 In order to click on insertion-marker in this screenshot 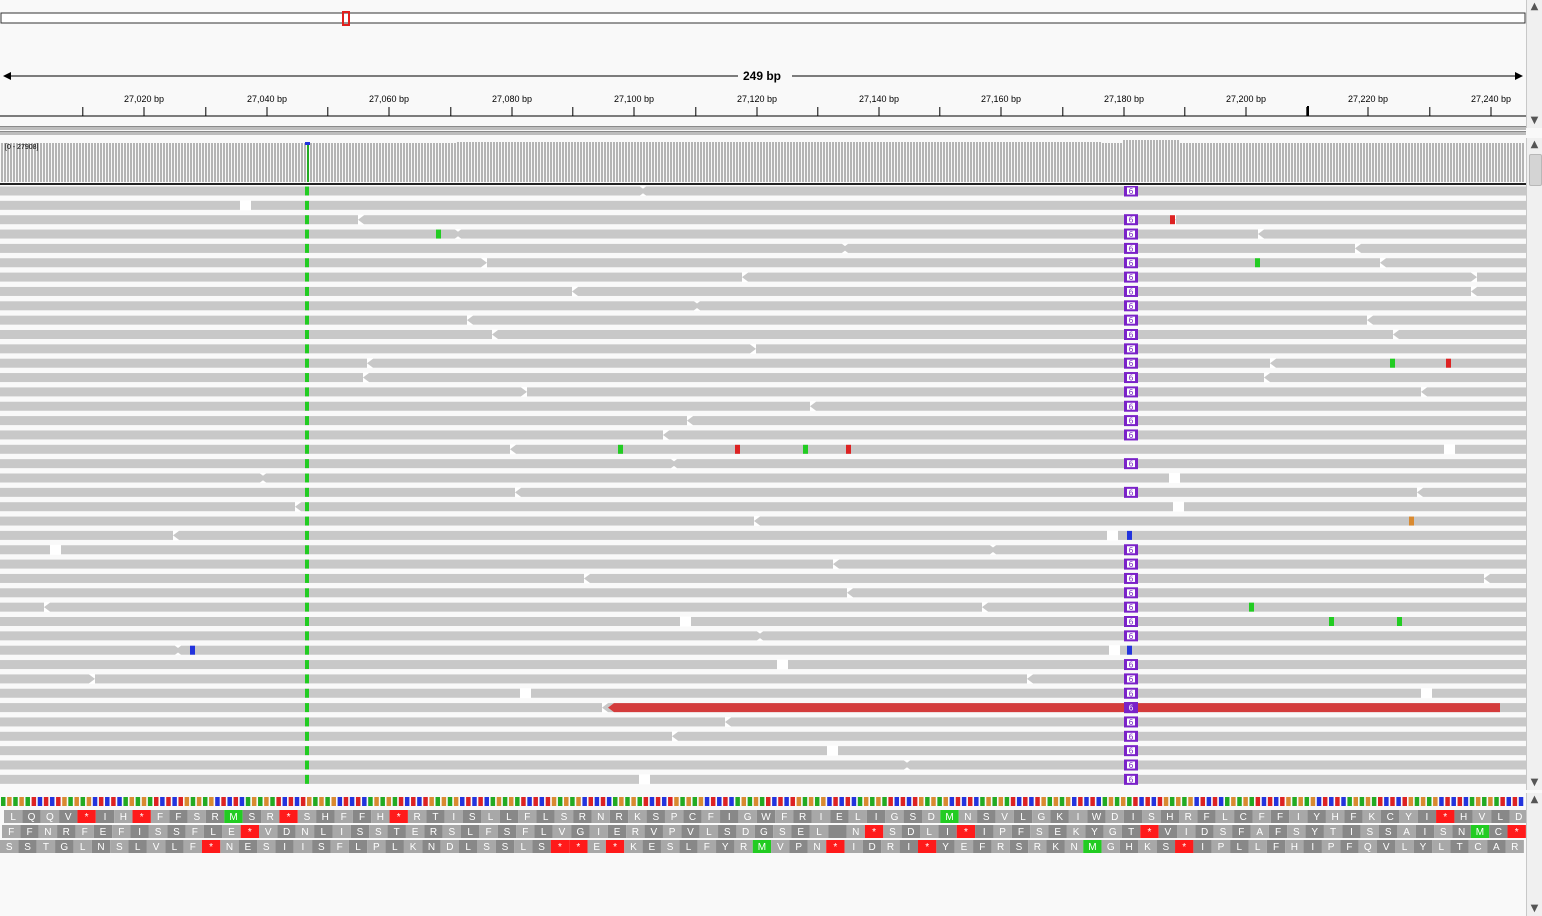, I will do `click(1131, 708)`.